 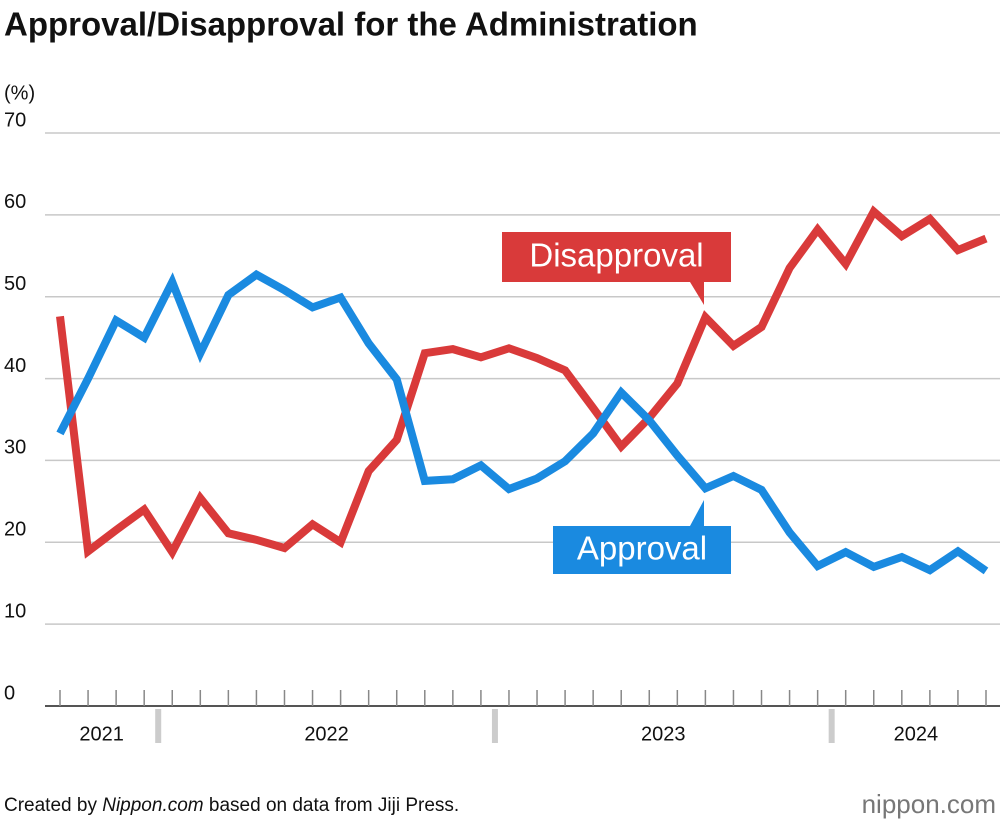 I want to click on y-tick-label: 30, so click(x=15, y=448).